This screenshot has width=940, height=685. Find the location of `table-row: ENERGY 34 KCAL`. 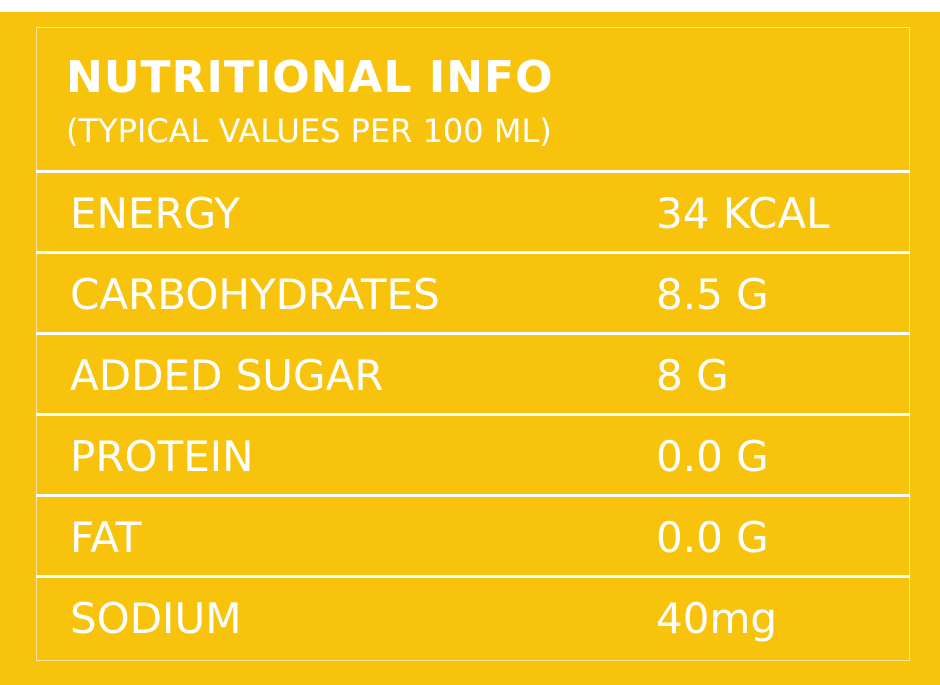

table-row: ENERGY 34 KCAL is located at coordinates (473, 210).